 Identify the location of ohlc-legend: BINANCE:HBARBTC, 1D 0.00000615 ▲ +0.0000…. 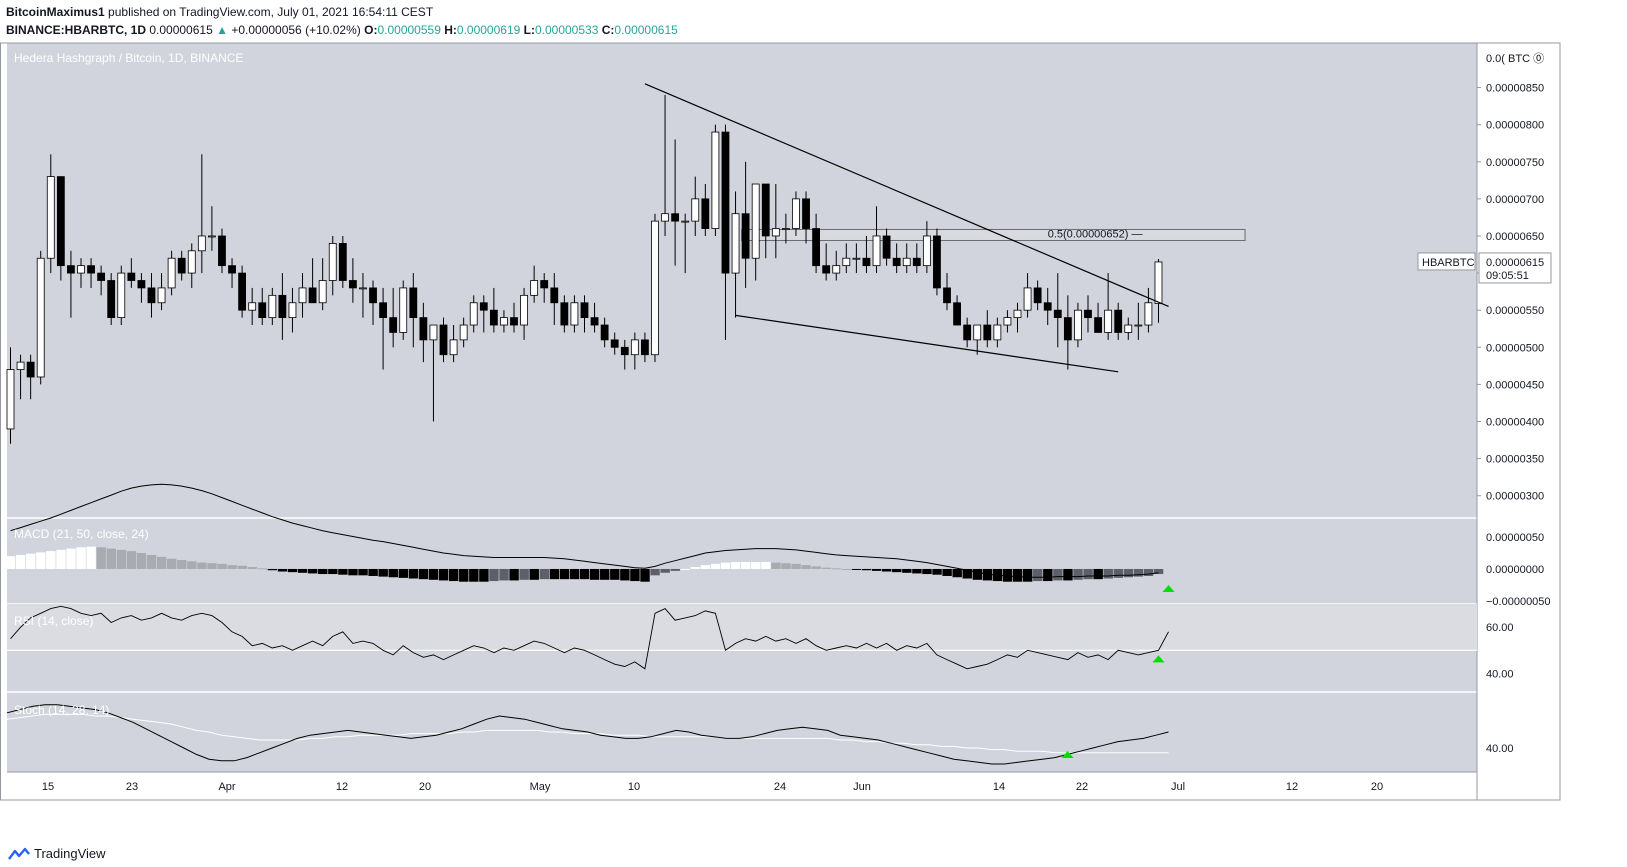
(342, 30).